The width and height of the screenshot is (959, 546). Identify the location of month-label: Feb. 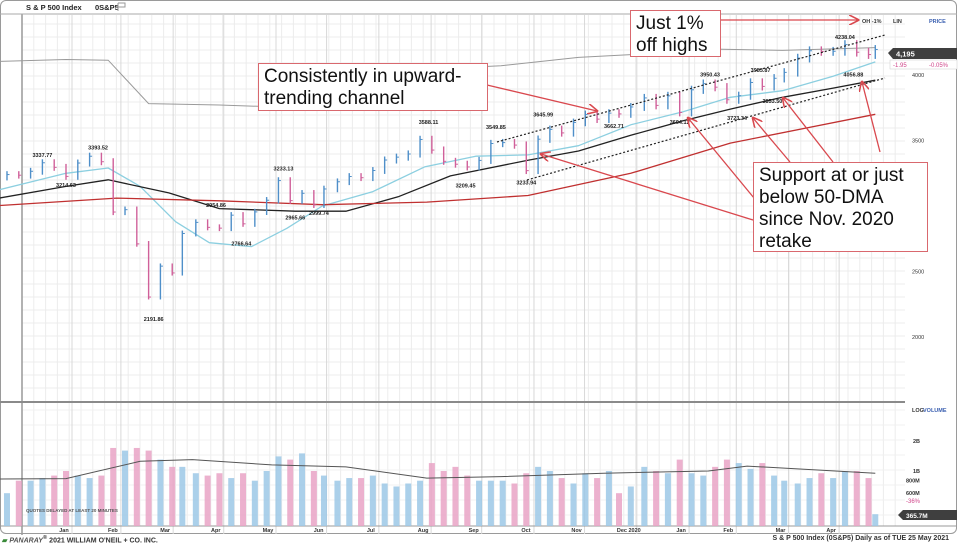
(113, 531).